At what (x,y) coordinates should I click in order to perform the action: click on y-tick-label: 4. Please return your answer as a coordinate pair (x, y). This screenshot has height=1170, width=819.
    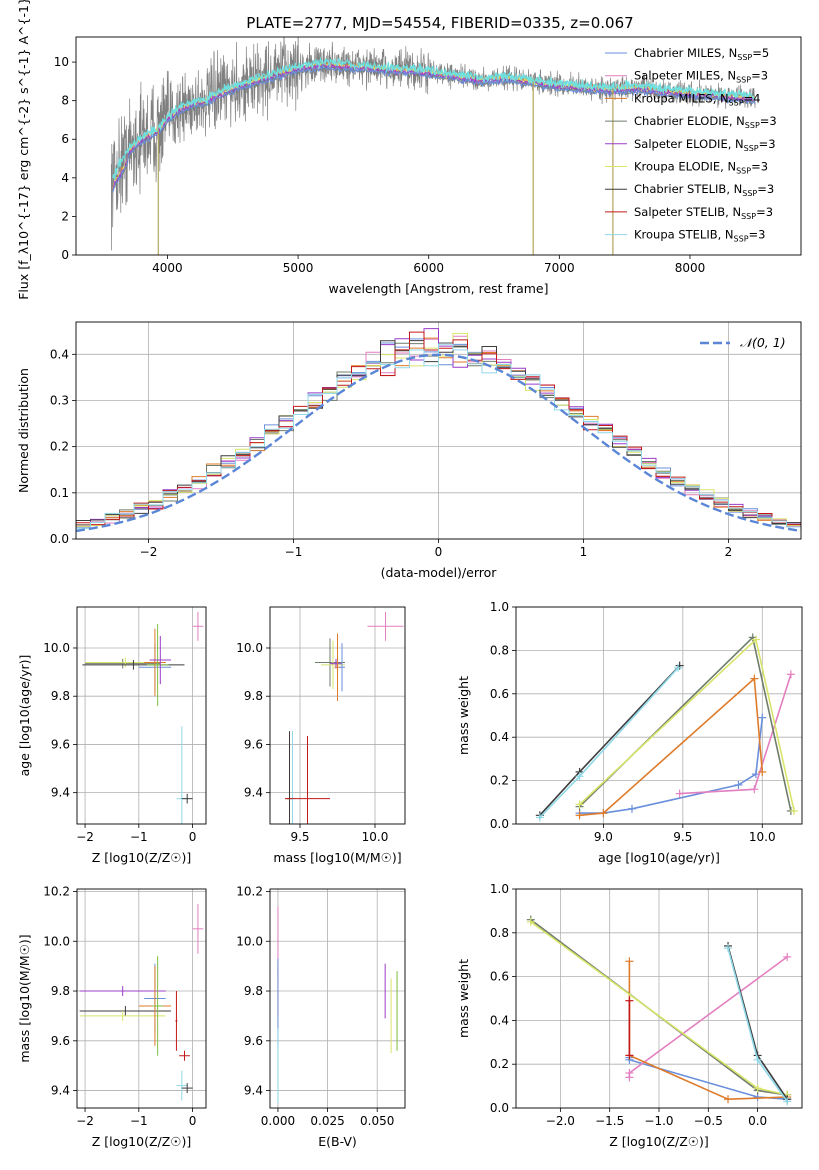
    Looking at the image, I should click on (65, 178).